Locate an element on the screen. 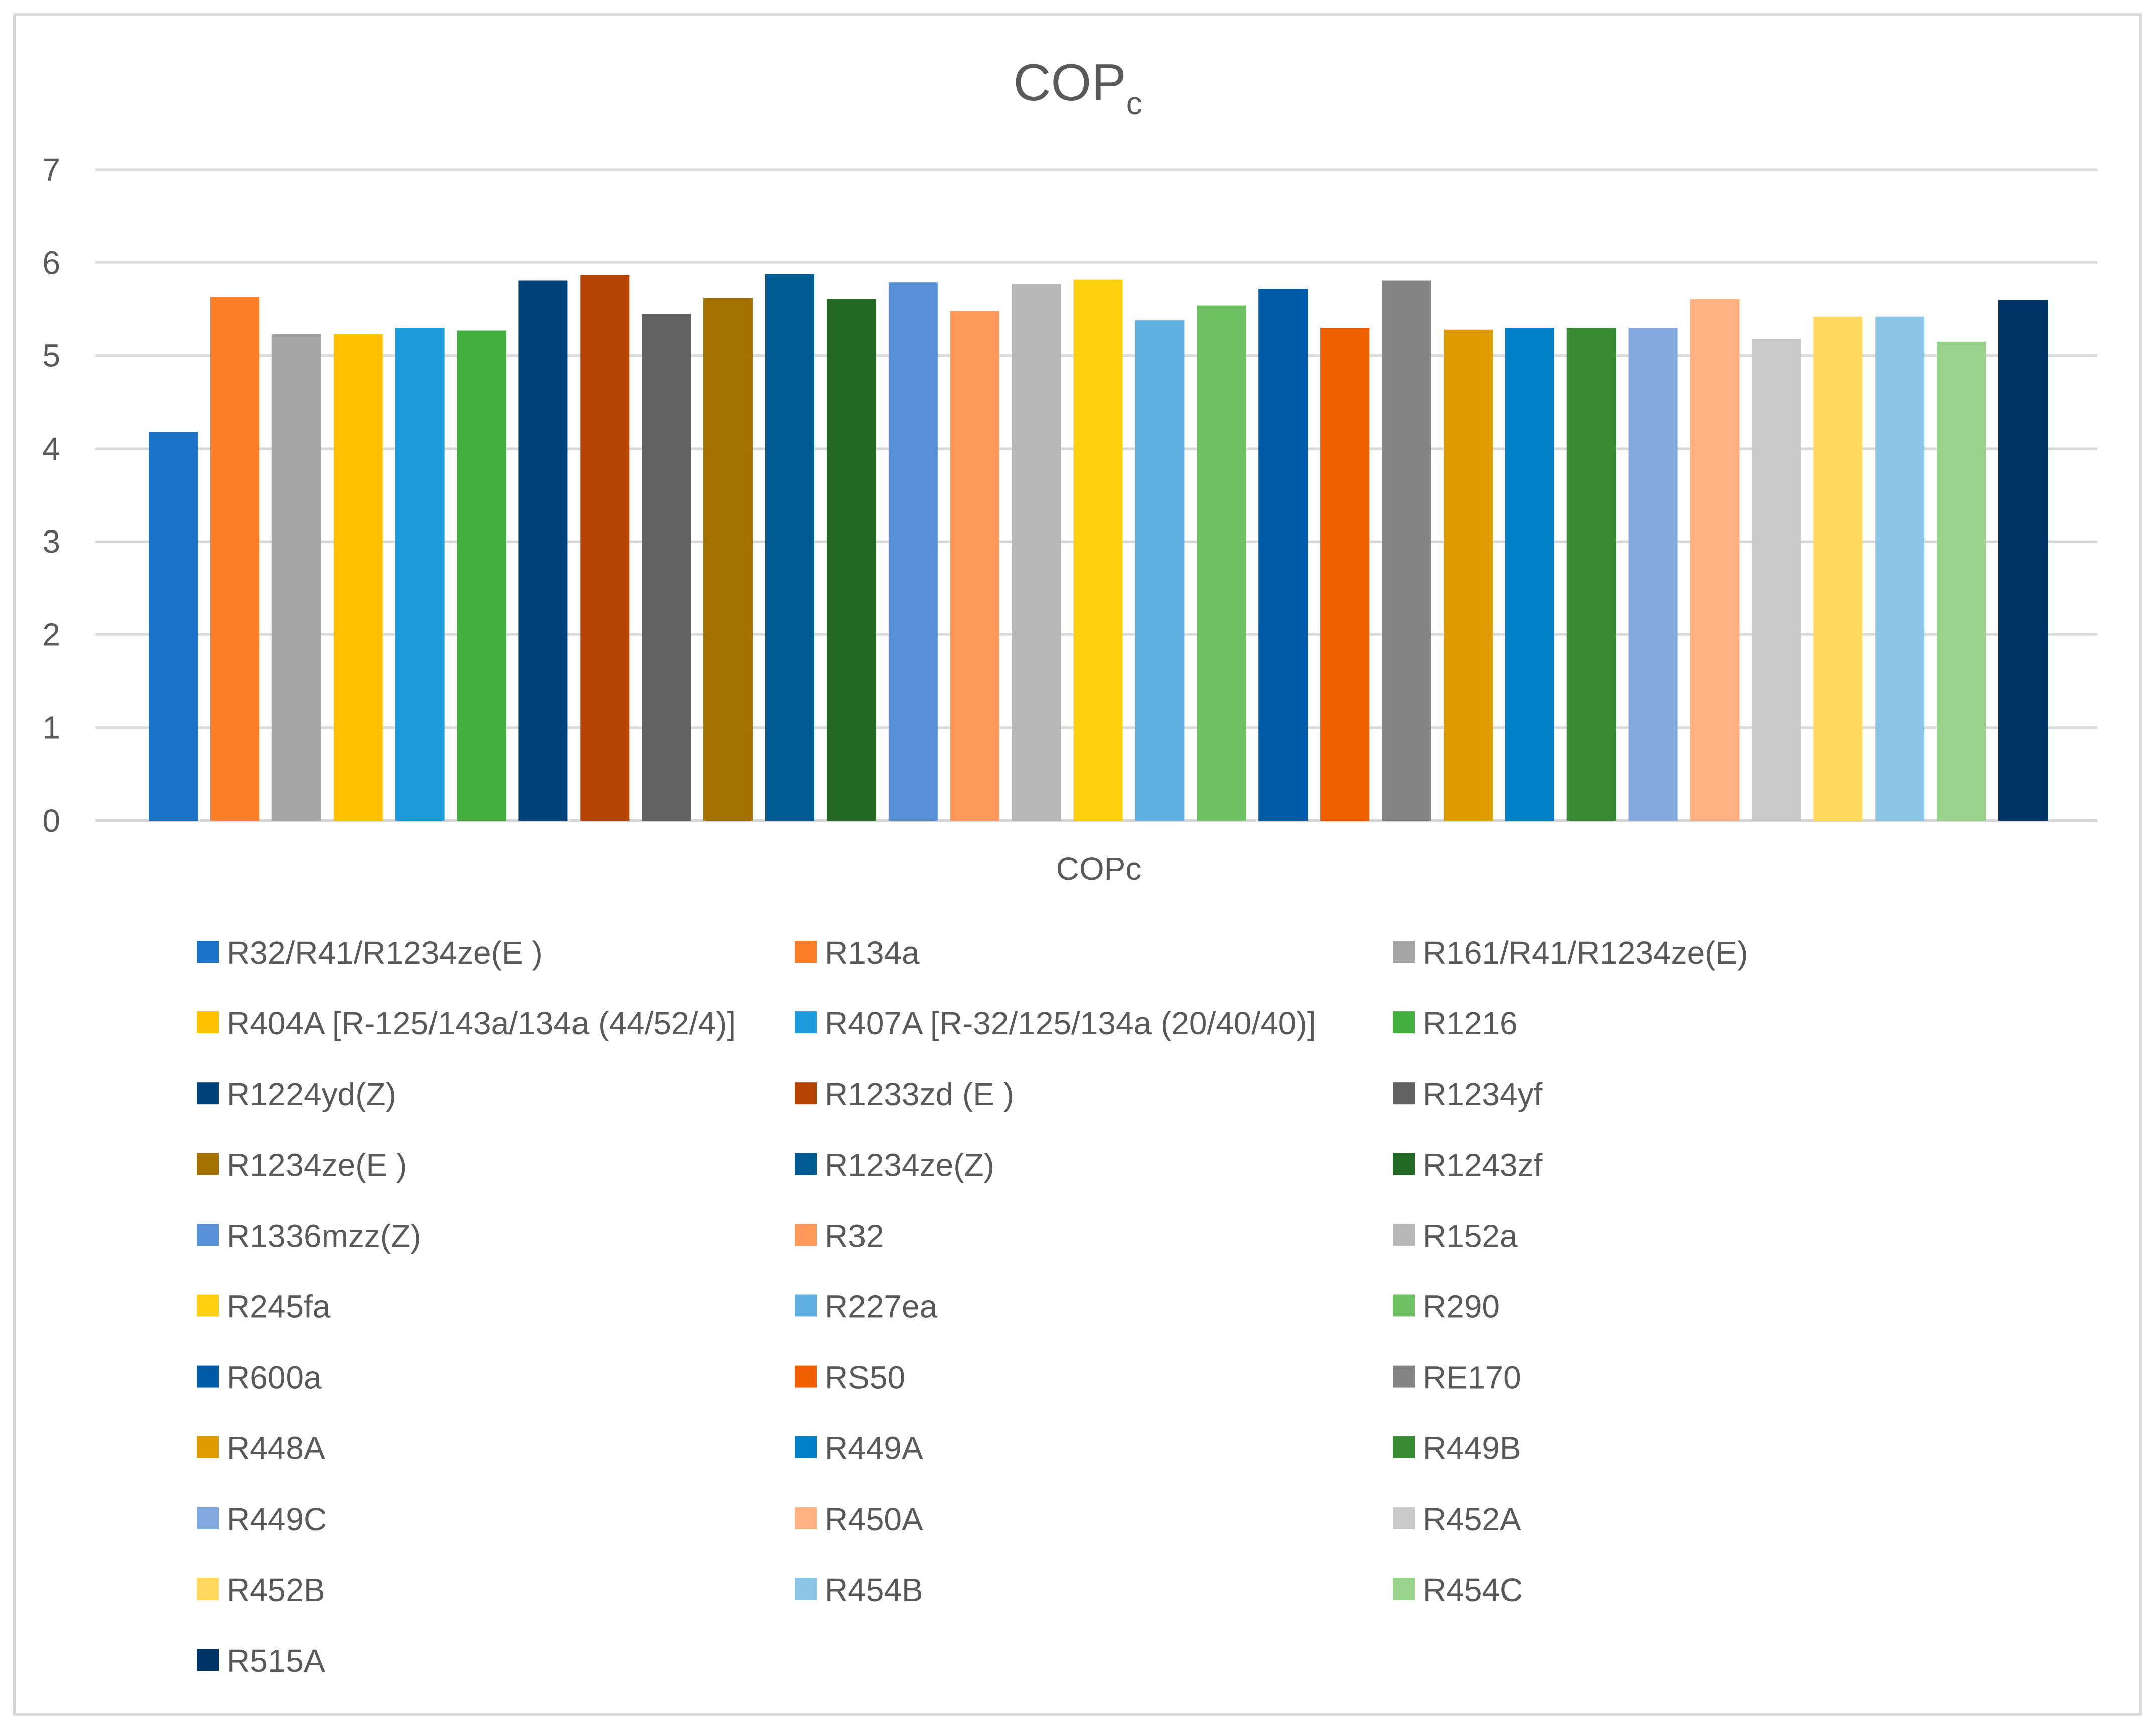 This screenshot has width=2156, height=1730. legend-item: R449C is located at coordinates (262, 1519).